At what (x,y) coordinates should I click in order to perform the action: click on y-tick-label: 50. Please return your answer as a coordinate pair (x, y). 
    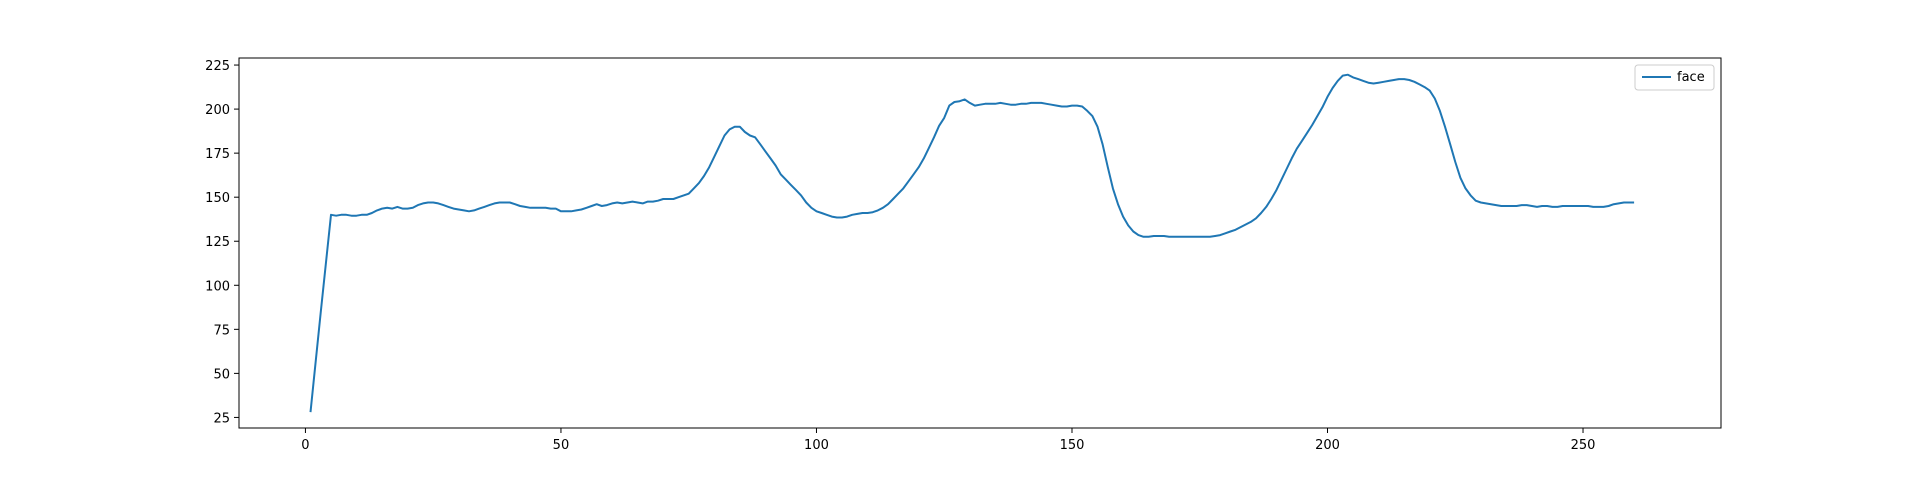
    Looking at the image, I should click on (221, 374).